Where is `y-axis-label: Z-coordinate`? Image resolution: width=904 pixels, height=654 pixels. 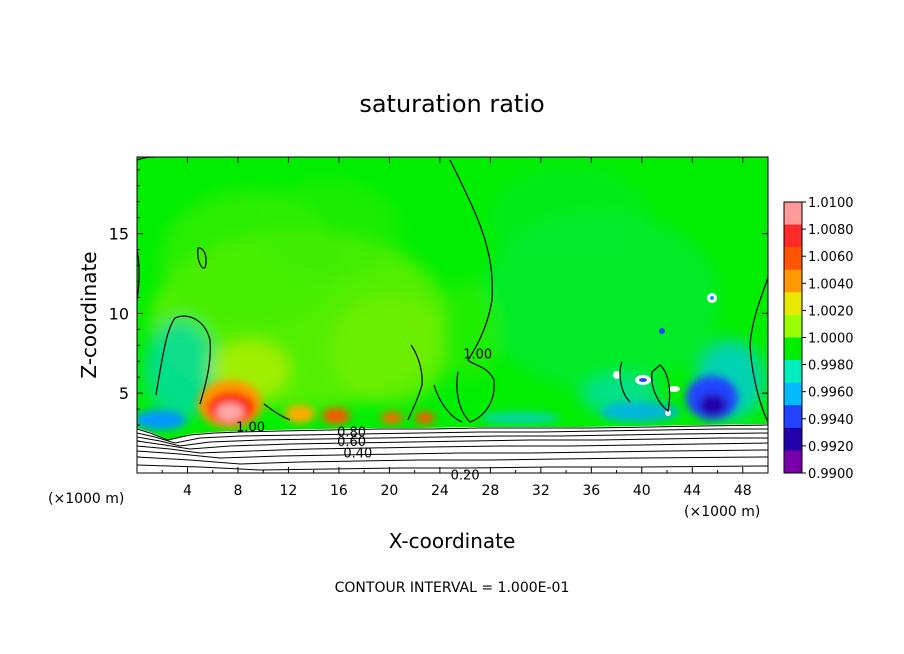 y-axis-label: Z-coordinate is located at coordinates (89, 314).